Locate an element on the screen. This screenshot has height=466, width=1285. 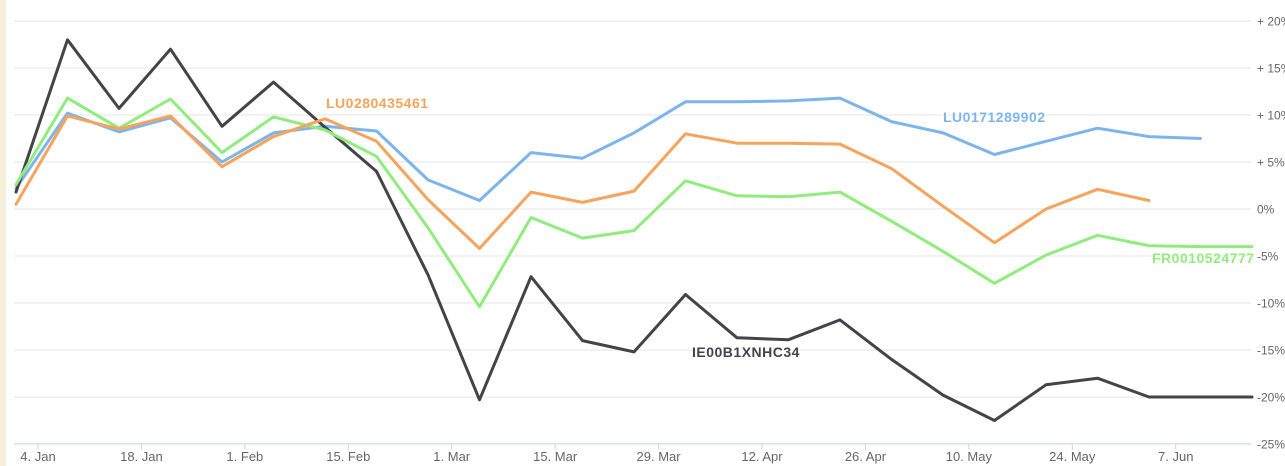
x-axis-label: 24. May is located at coordinates (1072, 456).